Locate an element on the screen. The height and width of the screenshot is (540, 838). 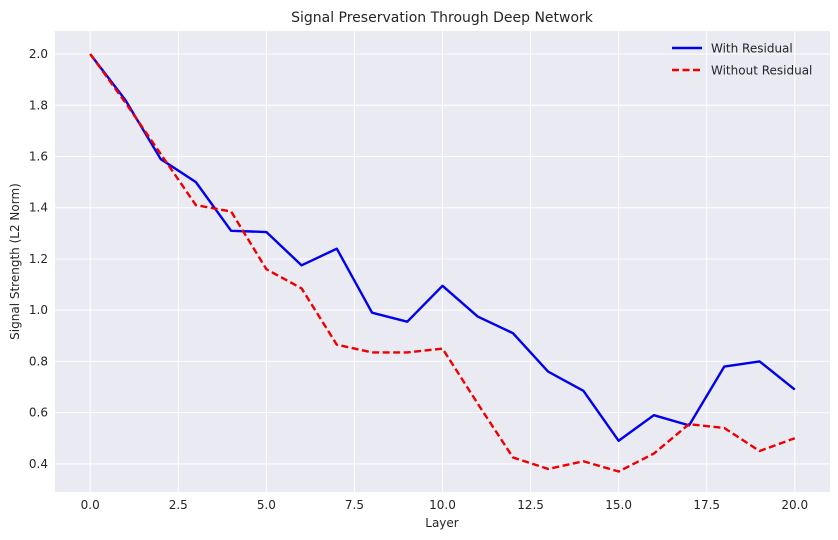
y-tick-labels: 0.4 0.6 0.8 1.0 1.2 1.4 1.6 1.8 2.0 is located at coordinates (38, 259).